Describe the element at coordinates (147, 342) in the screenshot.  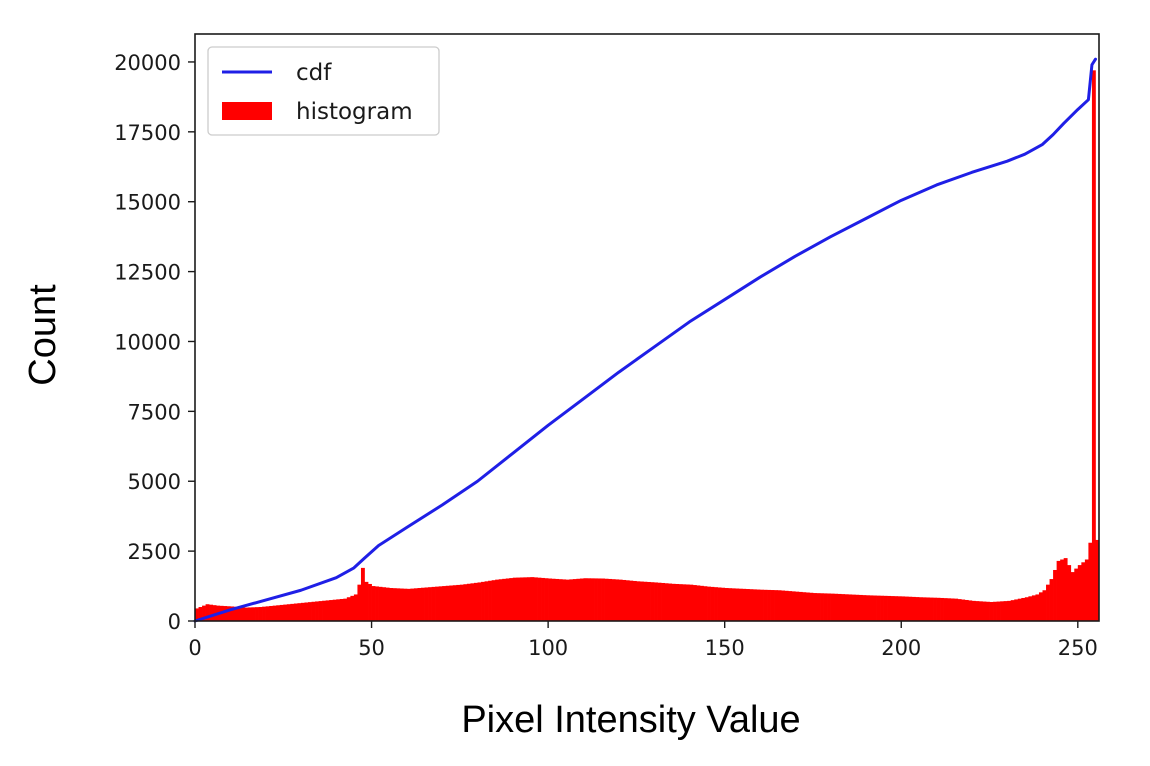
I see `y-tick-label: 10000` at that location.